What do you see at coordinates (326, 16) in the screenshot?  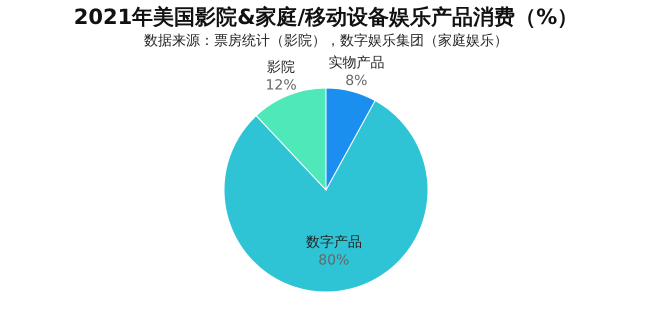 I see `chart-title: 2021年美国影院&家庭/移动设备娱乐产品消费（%）` at bounding box center [326, 16].